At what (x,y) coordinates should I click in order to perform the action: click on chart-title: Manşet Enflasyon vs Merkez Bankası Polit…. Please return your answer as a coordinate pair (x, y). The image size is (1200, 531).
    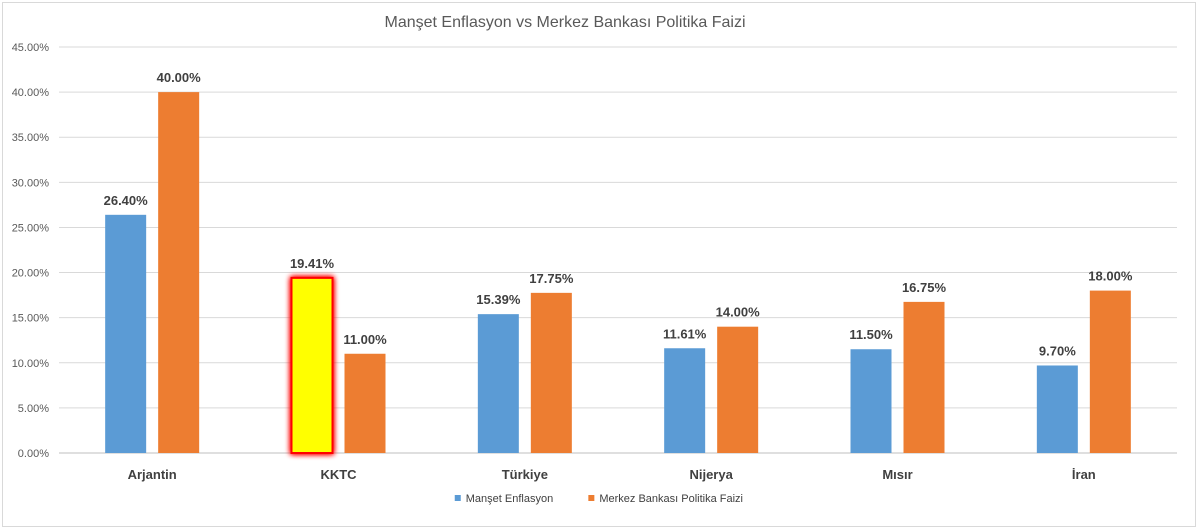
    Looking at the image, I should click on (564, 22).